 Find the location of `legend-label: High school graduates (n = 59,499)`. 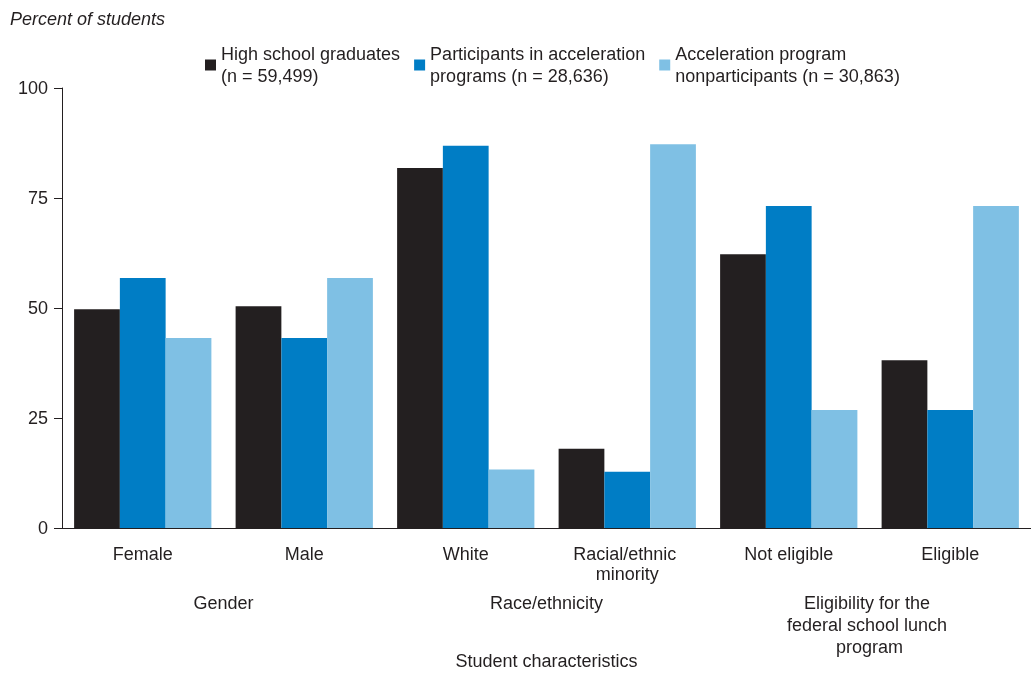

legend-label: High school graduates (n = 59,499) is located at coordinates (311, 65).